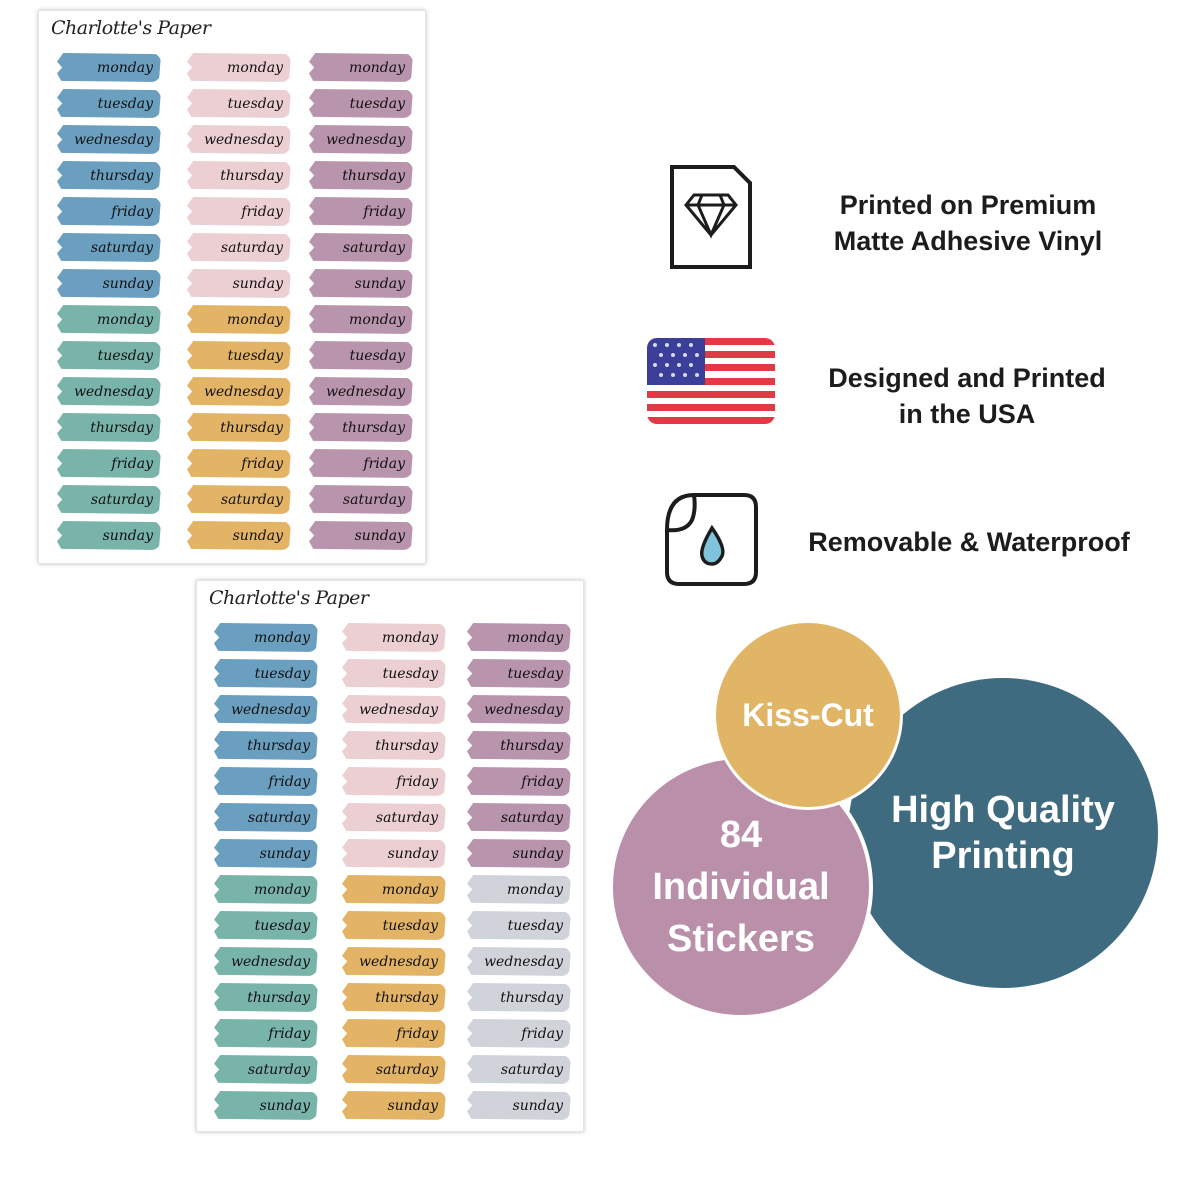  Describe the element at coordinates (741, 939) in the screenshot. I see `badge-text: Stickers` at that location.